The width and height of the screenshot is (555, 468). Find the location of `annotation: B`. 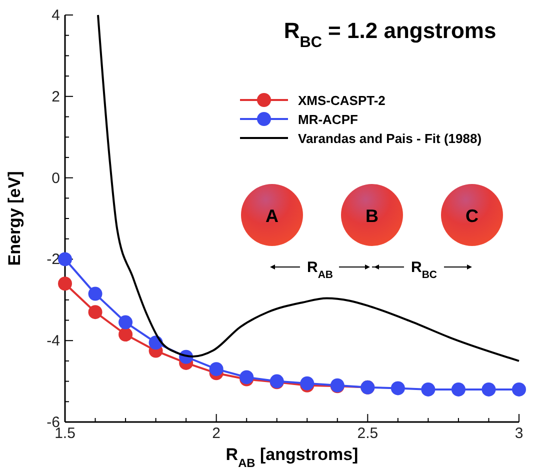

annotation: B is located at coordinates (372, 216).